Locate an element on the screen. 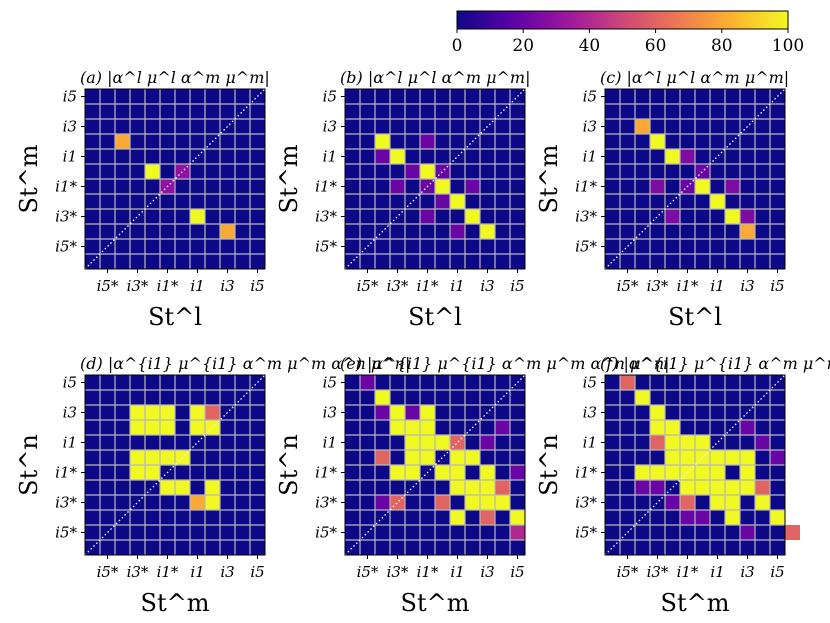 The width and height of the screenshot is (830, 623). x-axis-label: St^m is located at coordinates (175, 603).